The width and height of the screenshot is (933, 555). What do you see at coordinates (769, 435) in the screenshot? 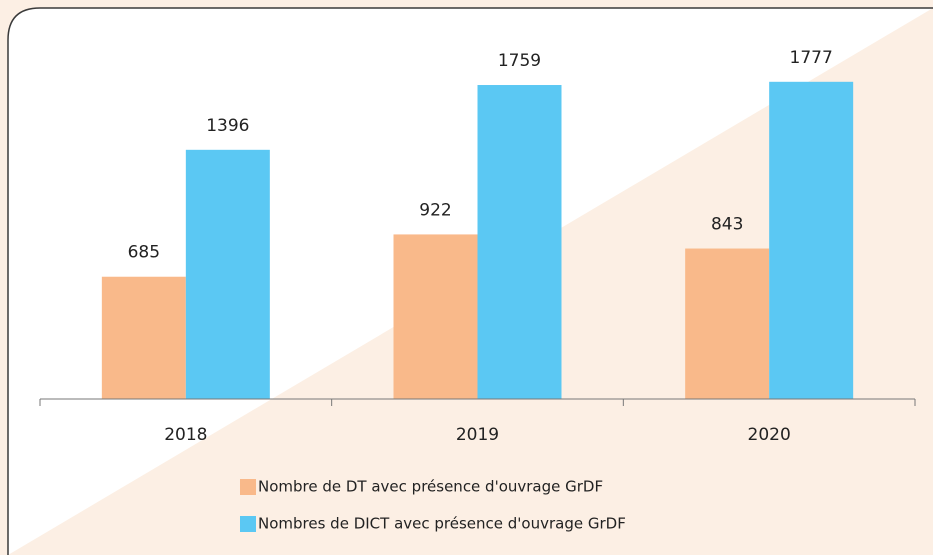
I see `x-tick-label: 2020` at bounding box center [769, 435].